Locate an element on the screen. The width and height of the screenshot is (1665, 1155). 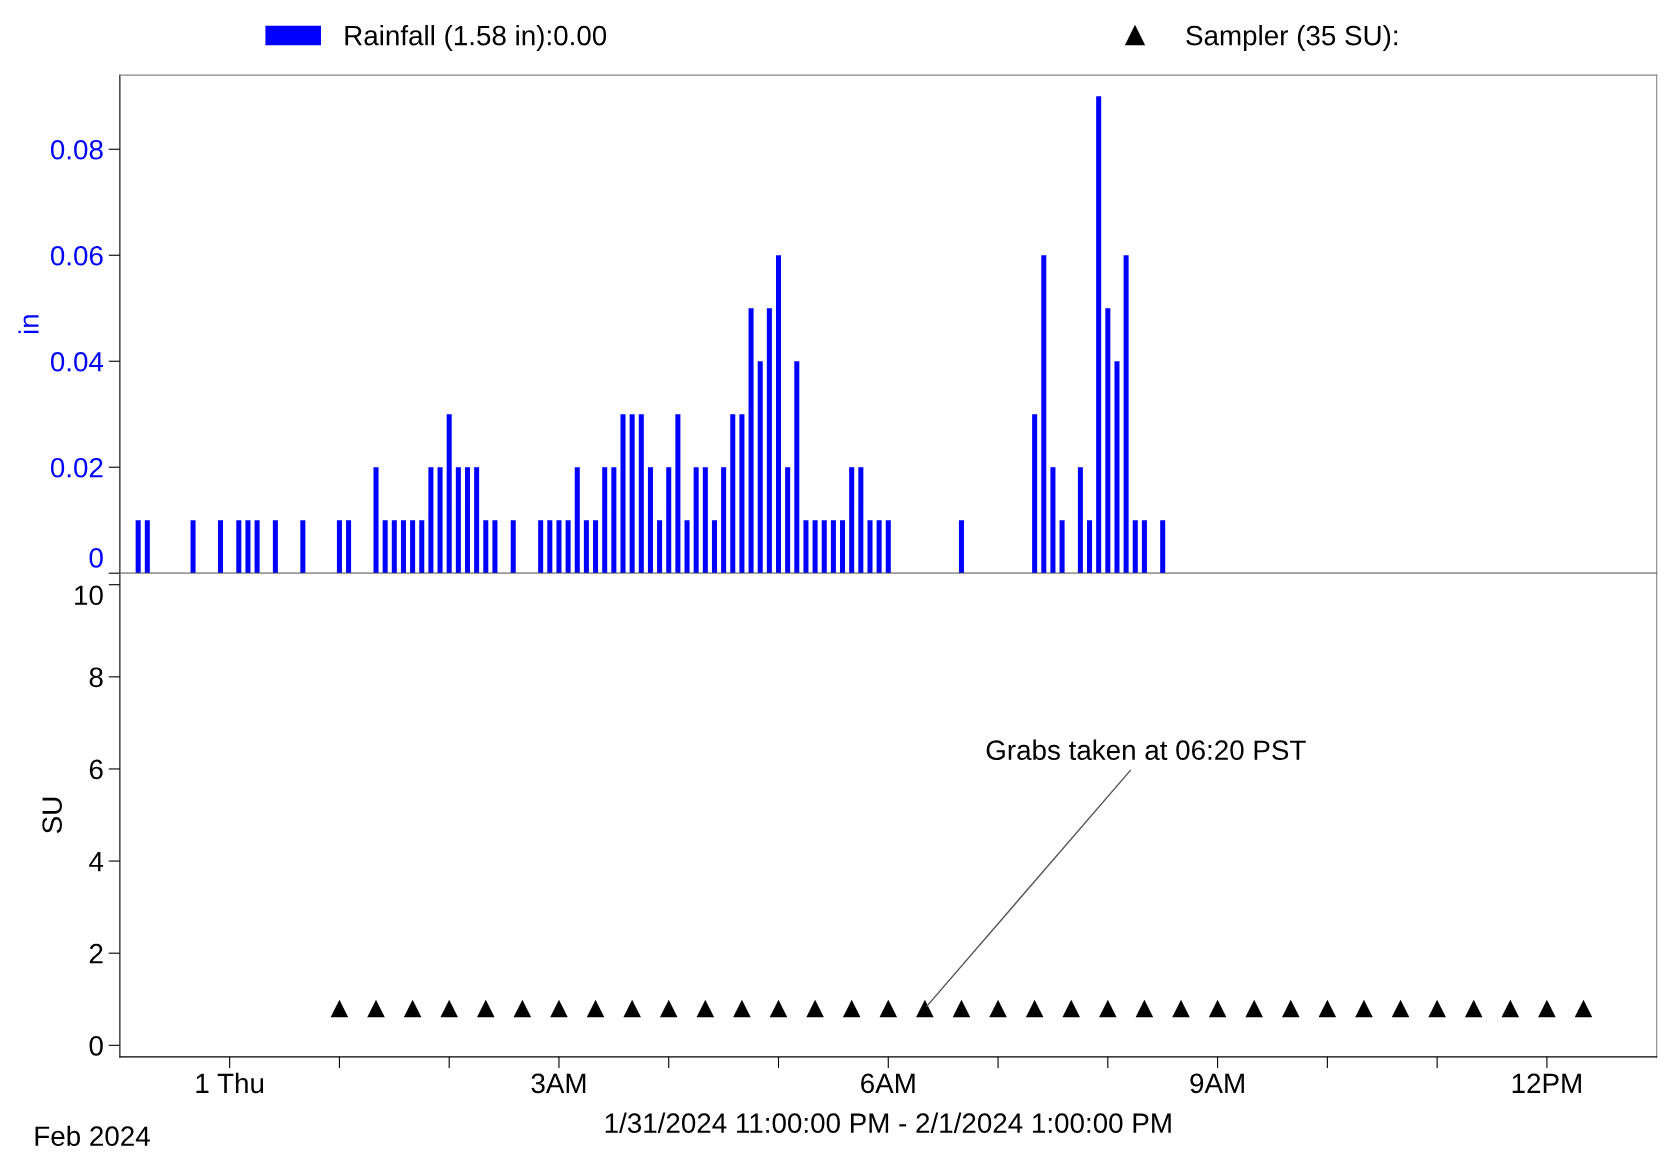
x-axis-title: 1/31/2024 11:00:00 PM - 2/1/2024 1:00:00 PM is located at coordinates (888, 1122).